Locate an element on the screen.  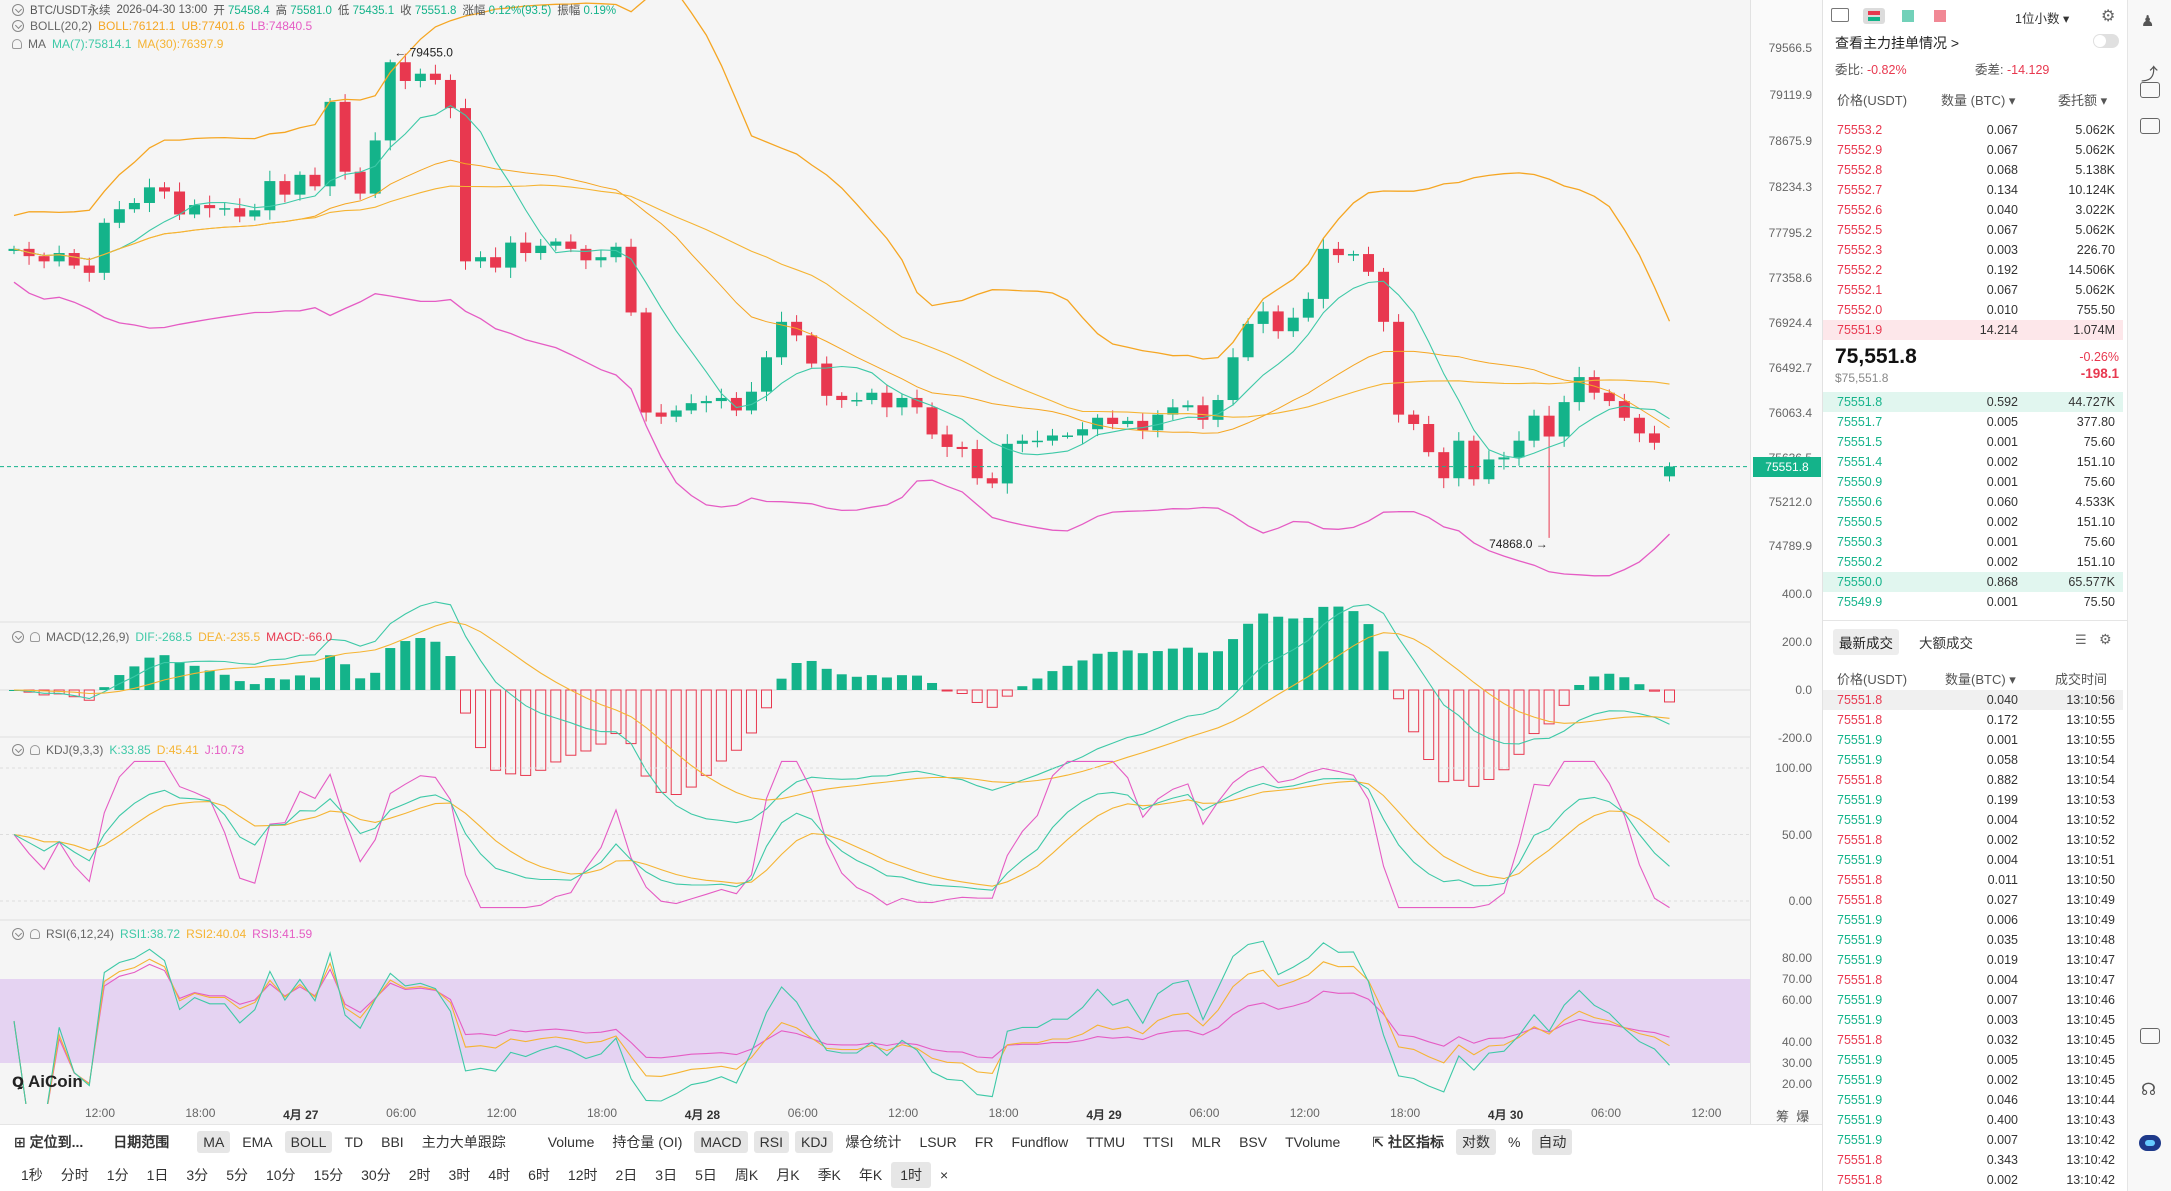
period-1时: 1时 is located at coordinates (911, 1174).